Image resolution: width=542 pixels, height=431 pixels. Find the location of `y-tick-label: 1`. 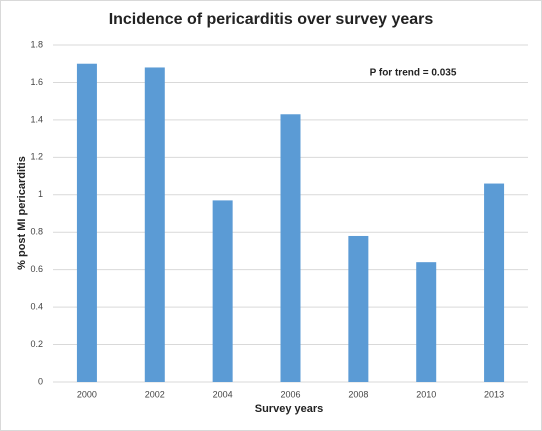

y-tick-label: 1 is located at coordinates (40, 194).